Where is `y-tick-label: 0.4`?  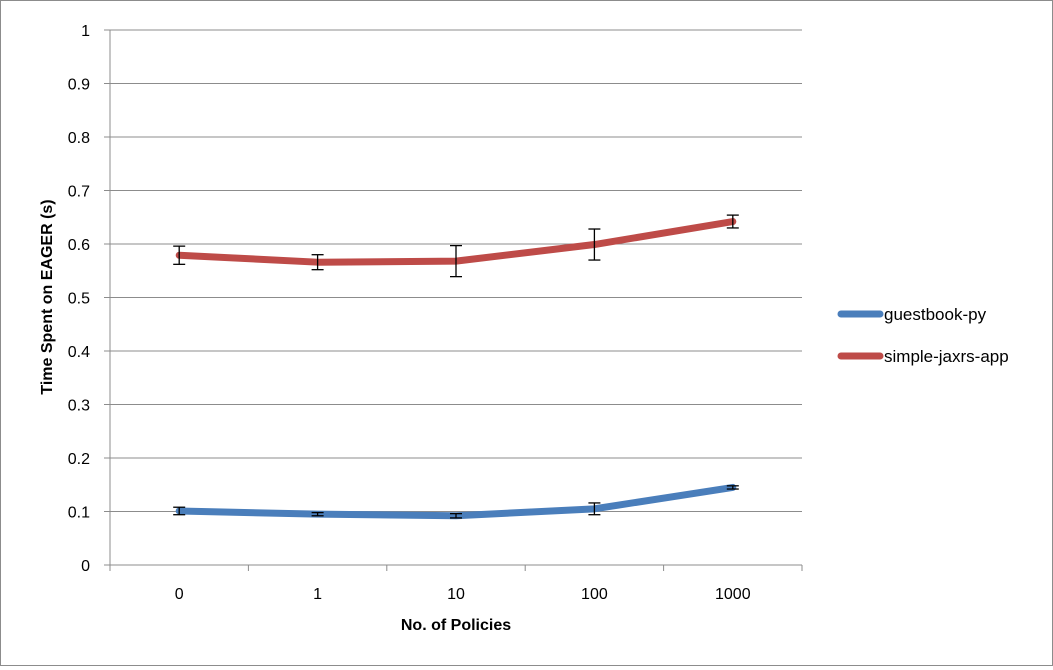 y-tick-label: 0.4 is located at coordinates (79, 352).